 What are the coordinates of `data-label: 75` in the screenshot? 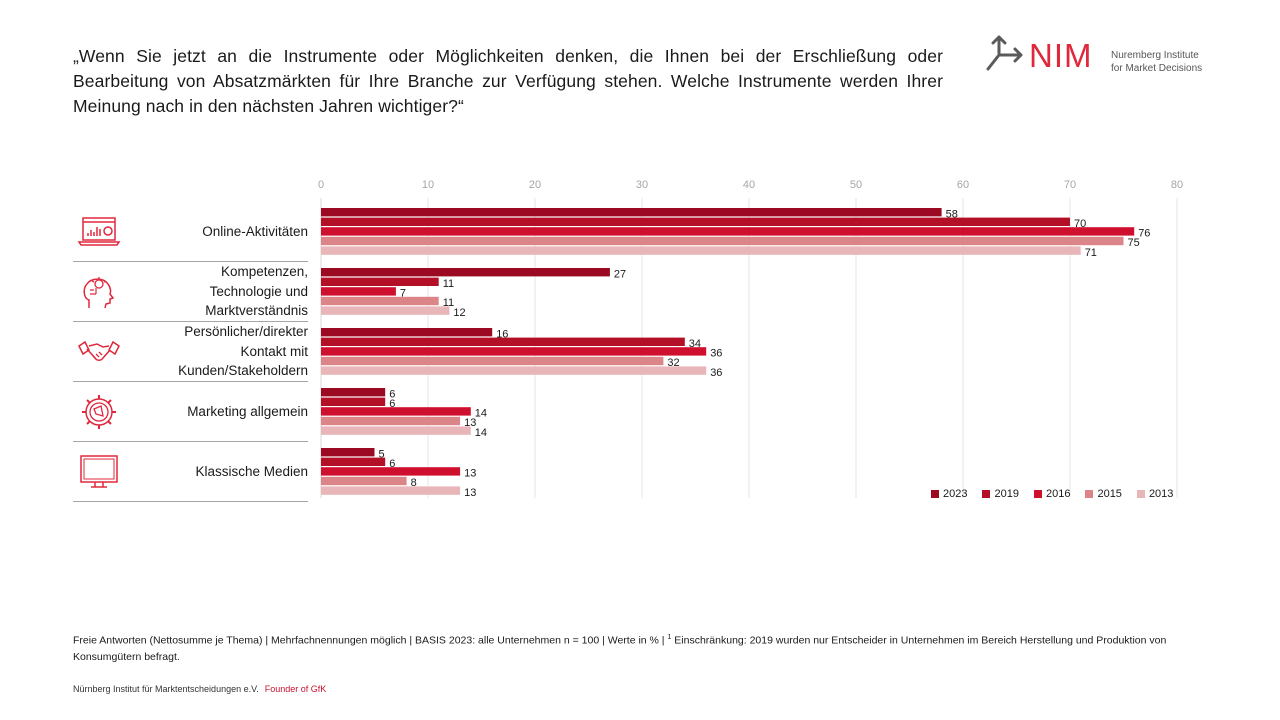 It's located at (1134, 243).